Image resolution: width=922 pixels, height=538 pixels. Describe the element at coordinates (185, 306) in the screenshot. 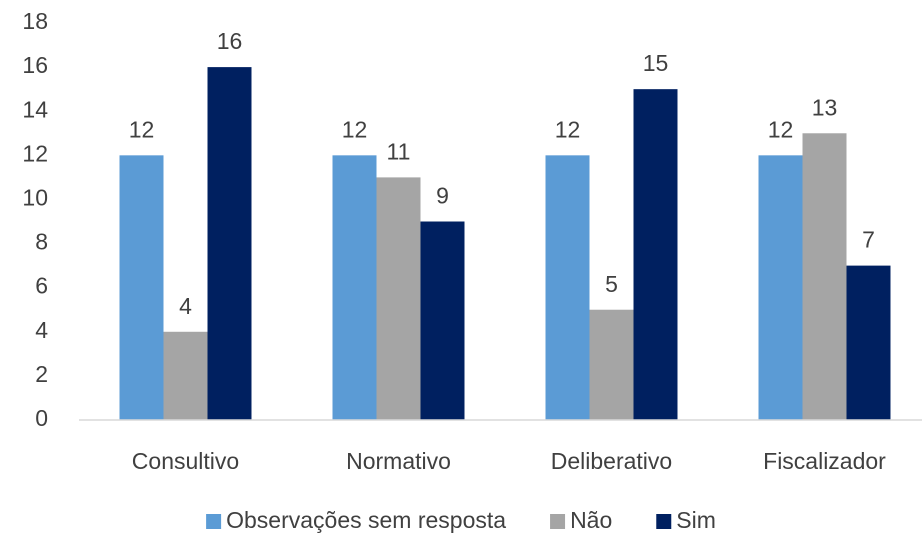

I see `data-label: 4` at that location.